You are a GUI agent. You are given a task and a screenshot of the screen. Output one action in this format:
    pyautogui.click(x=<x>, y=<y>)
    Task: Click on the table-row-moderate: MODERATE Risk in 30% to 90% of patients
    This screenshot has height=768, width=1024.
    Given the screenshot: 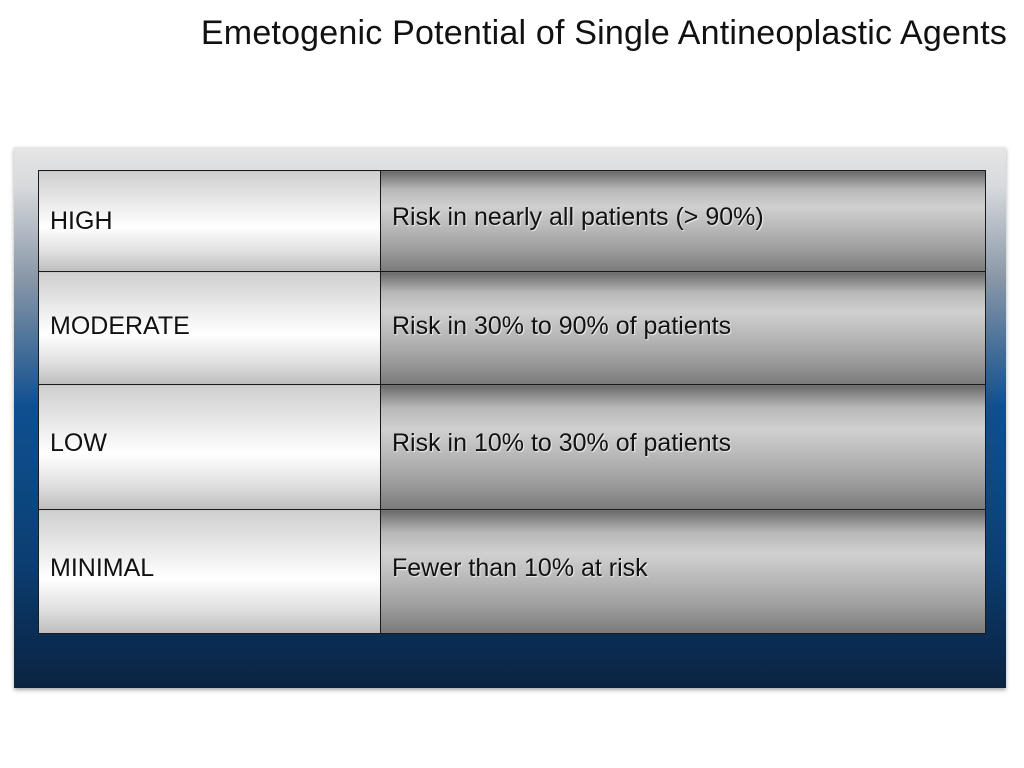 What is the action you would take?
    pyautogui.click(x=512, y=328)
    